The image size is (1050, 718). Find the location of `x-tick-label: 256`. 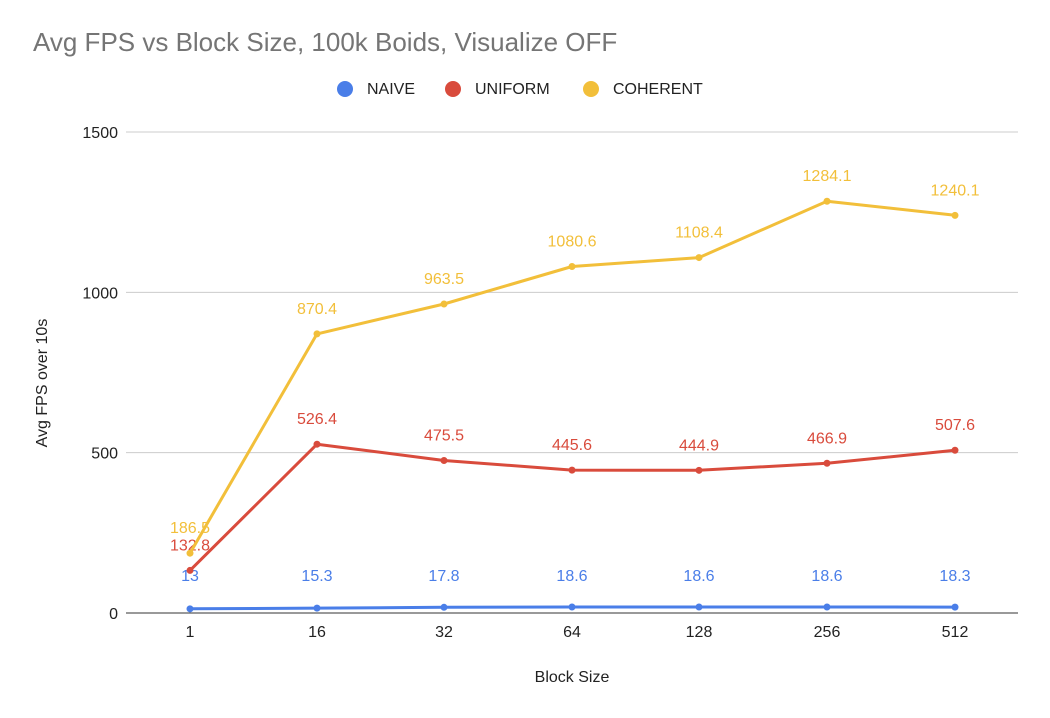

x-tick-label: 256 is located at coordinates (827, 632).